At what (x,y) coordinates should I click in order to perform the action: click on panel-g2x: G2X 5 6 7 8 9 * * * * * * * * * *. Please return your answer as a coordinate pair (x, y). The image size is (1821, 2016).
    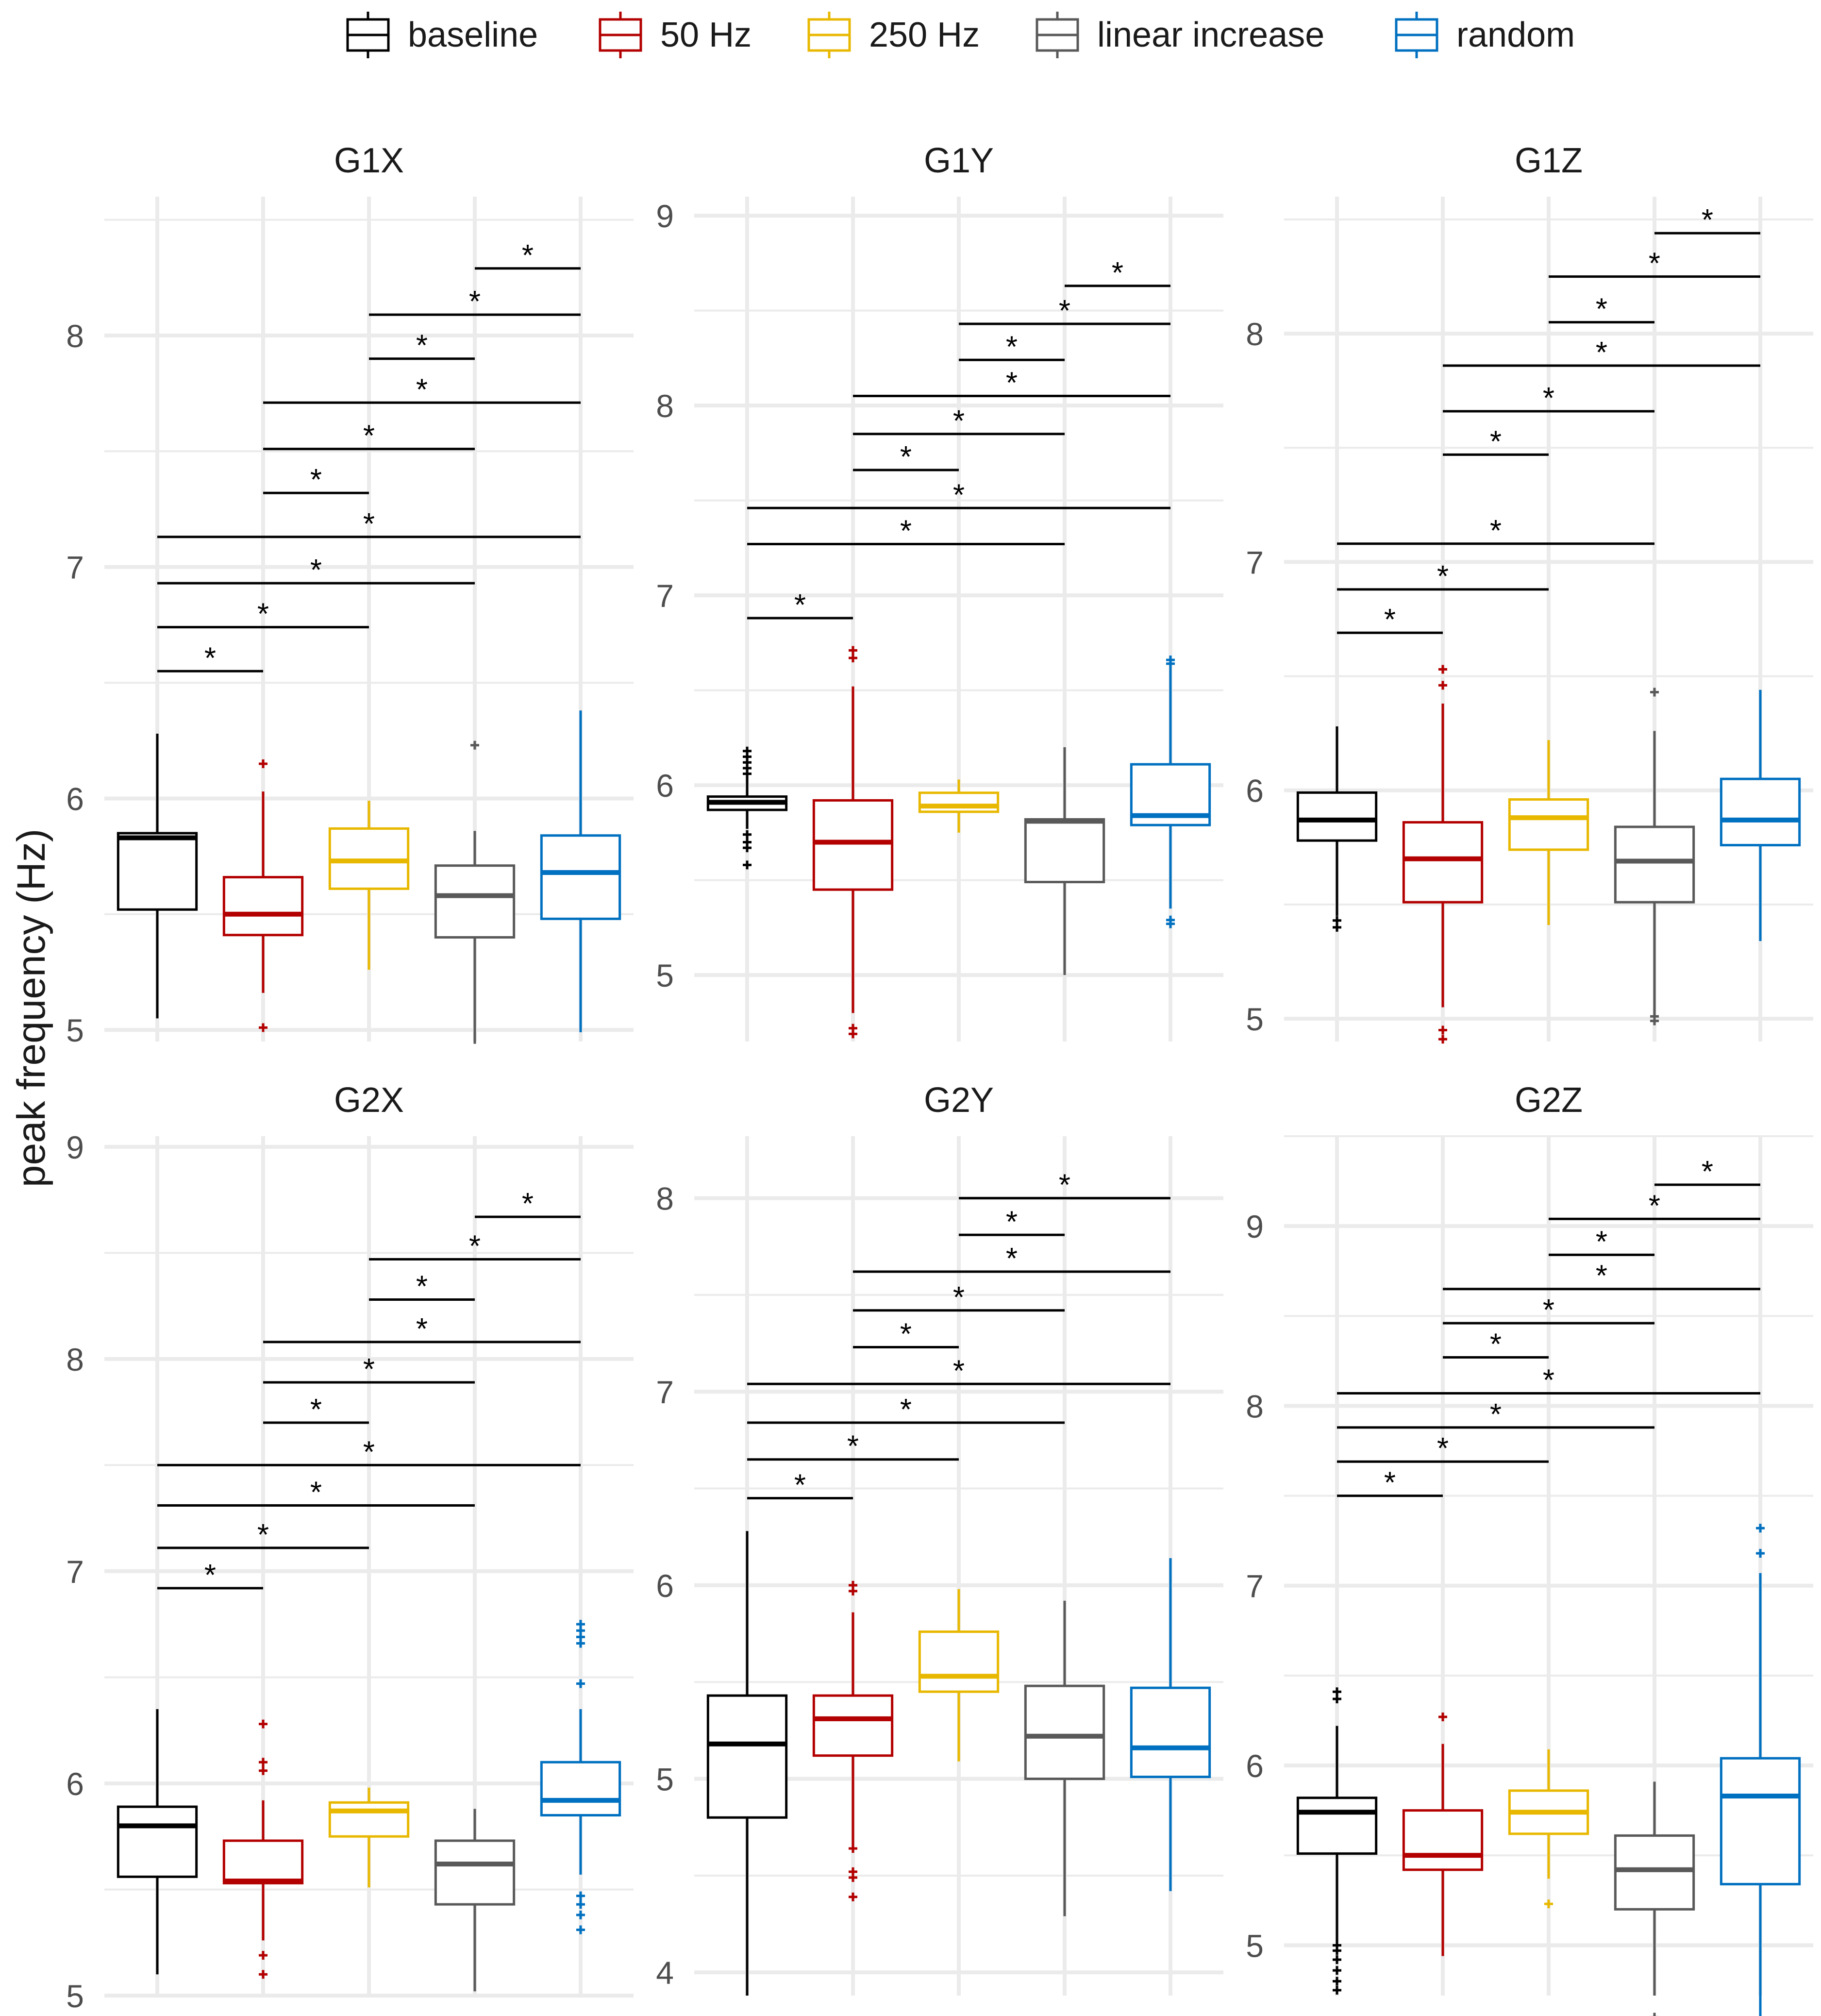
    Looking at the image, I should click on (350, 1547).